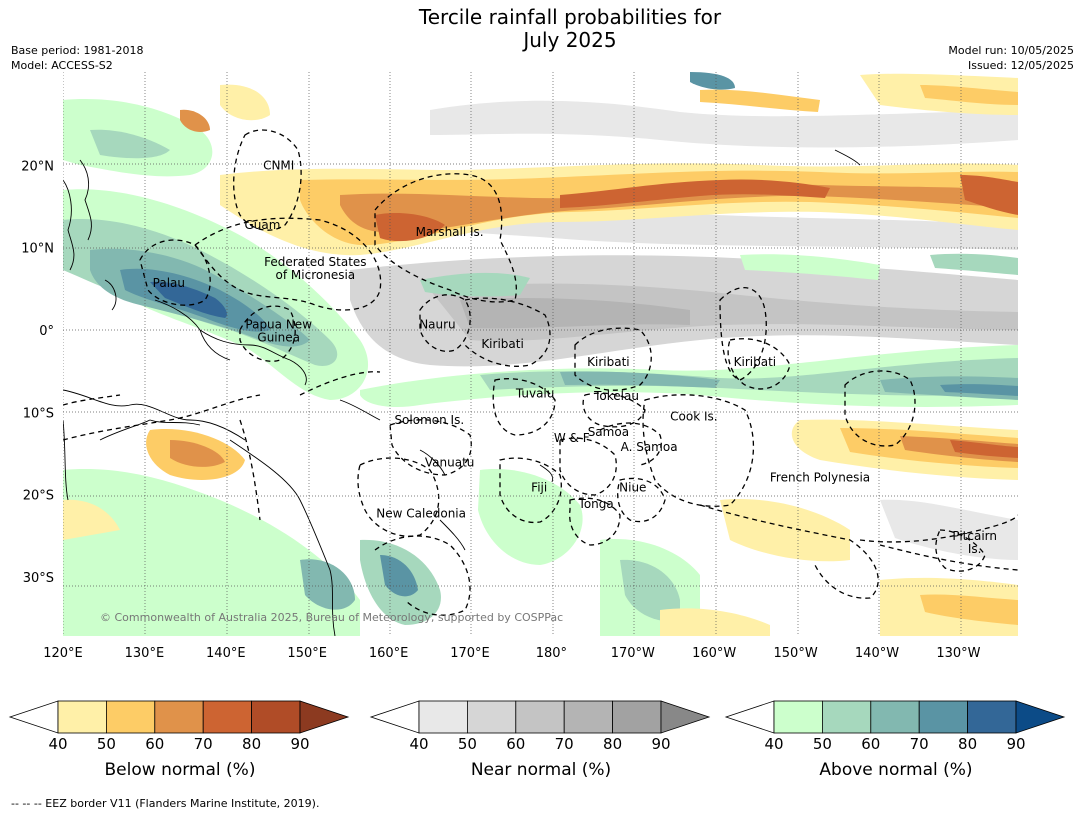 This screenshot has height=816, width=1085. Describe the element at coordinates (278, 166) in the screenshot. I see `place-label: CNMI` at that location.